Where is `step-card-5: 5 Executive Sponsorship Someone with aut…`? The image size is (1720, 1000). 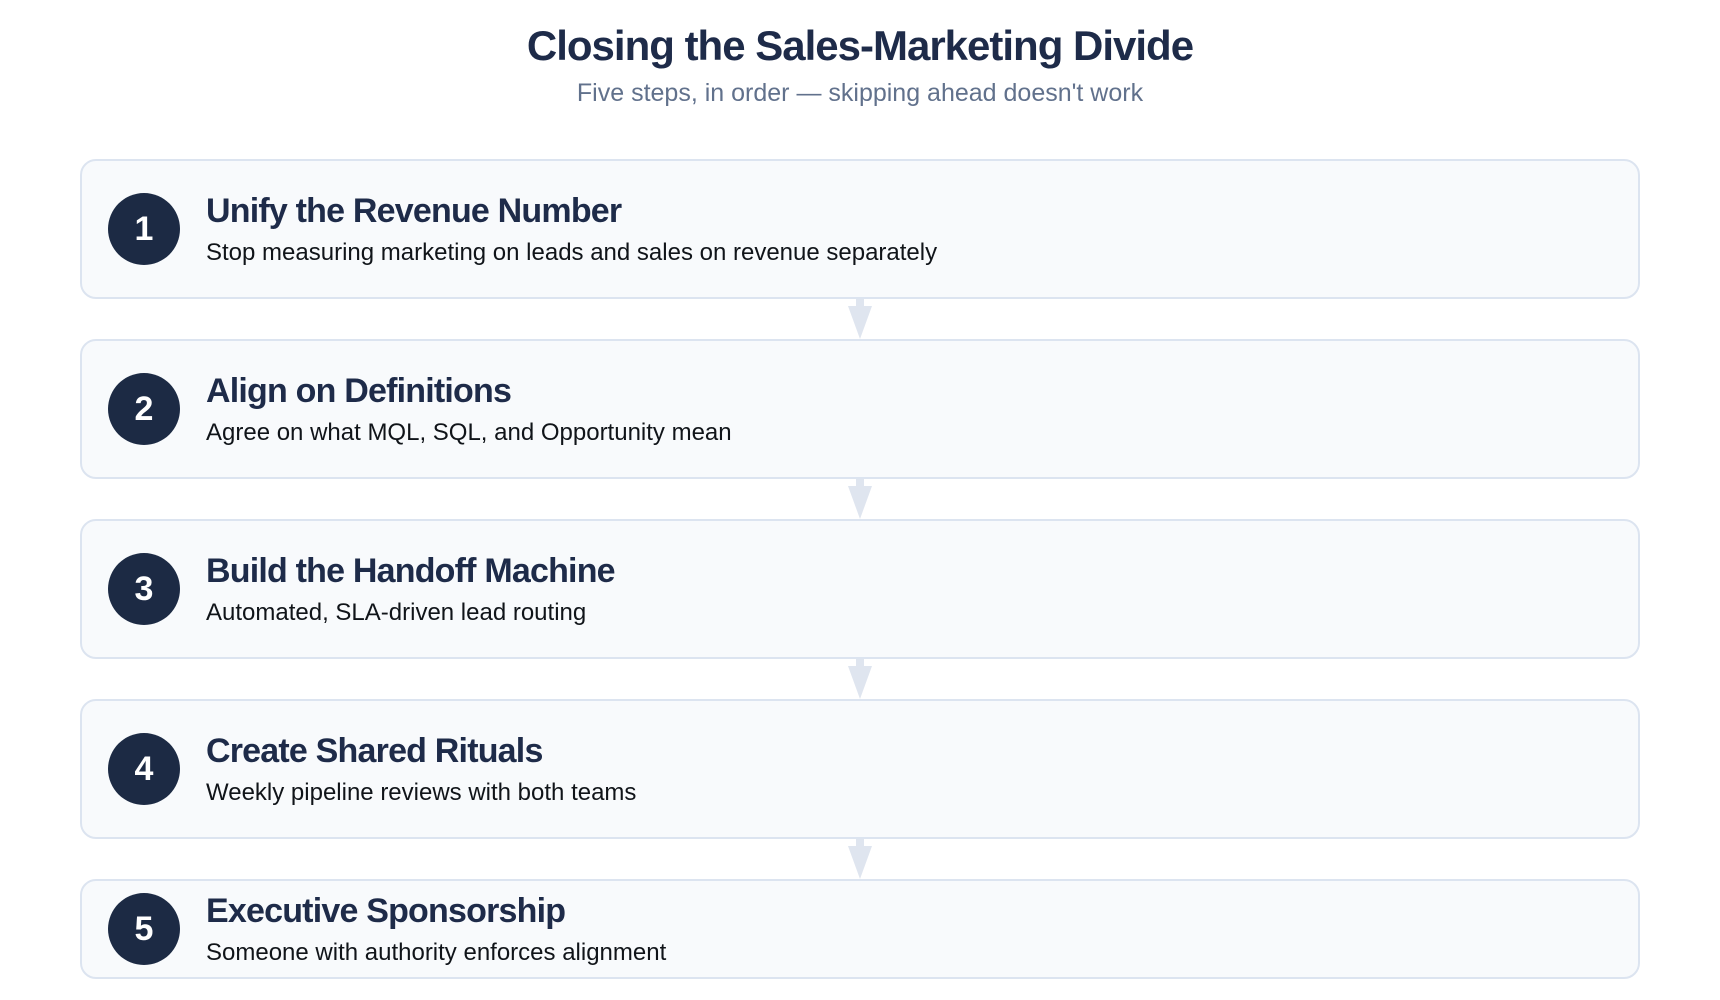
step-card-5: 5 Executive Sponsorship Someone with aut… is located at coordinates (860, 929).